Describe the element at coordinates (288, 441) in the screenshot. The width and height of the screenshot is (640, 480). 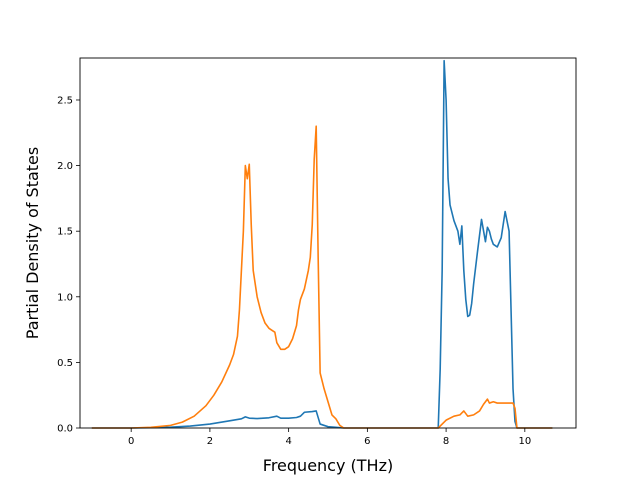
I see `x-tick-label: 4` at that location.